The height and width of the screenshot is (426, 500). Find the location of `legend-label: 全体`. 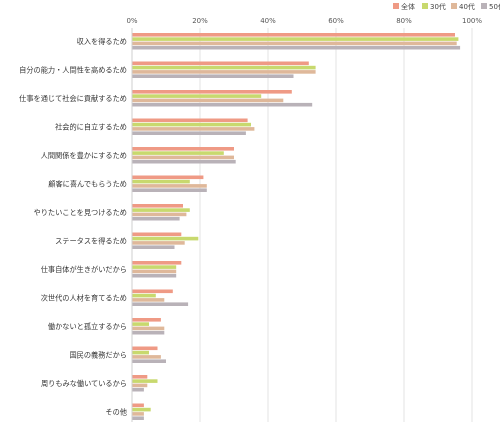

legend-label: 全体 is located at coordinates (408, 6).